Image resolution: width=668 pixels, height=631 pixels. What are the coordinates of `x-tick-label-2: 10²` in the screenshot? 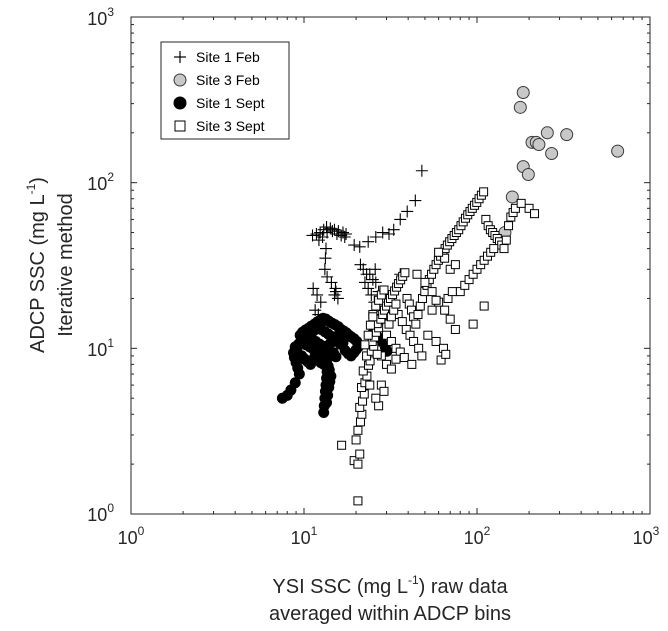 It's located at (477, 536).